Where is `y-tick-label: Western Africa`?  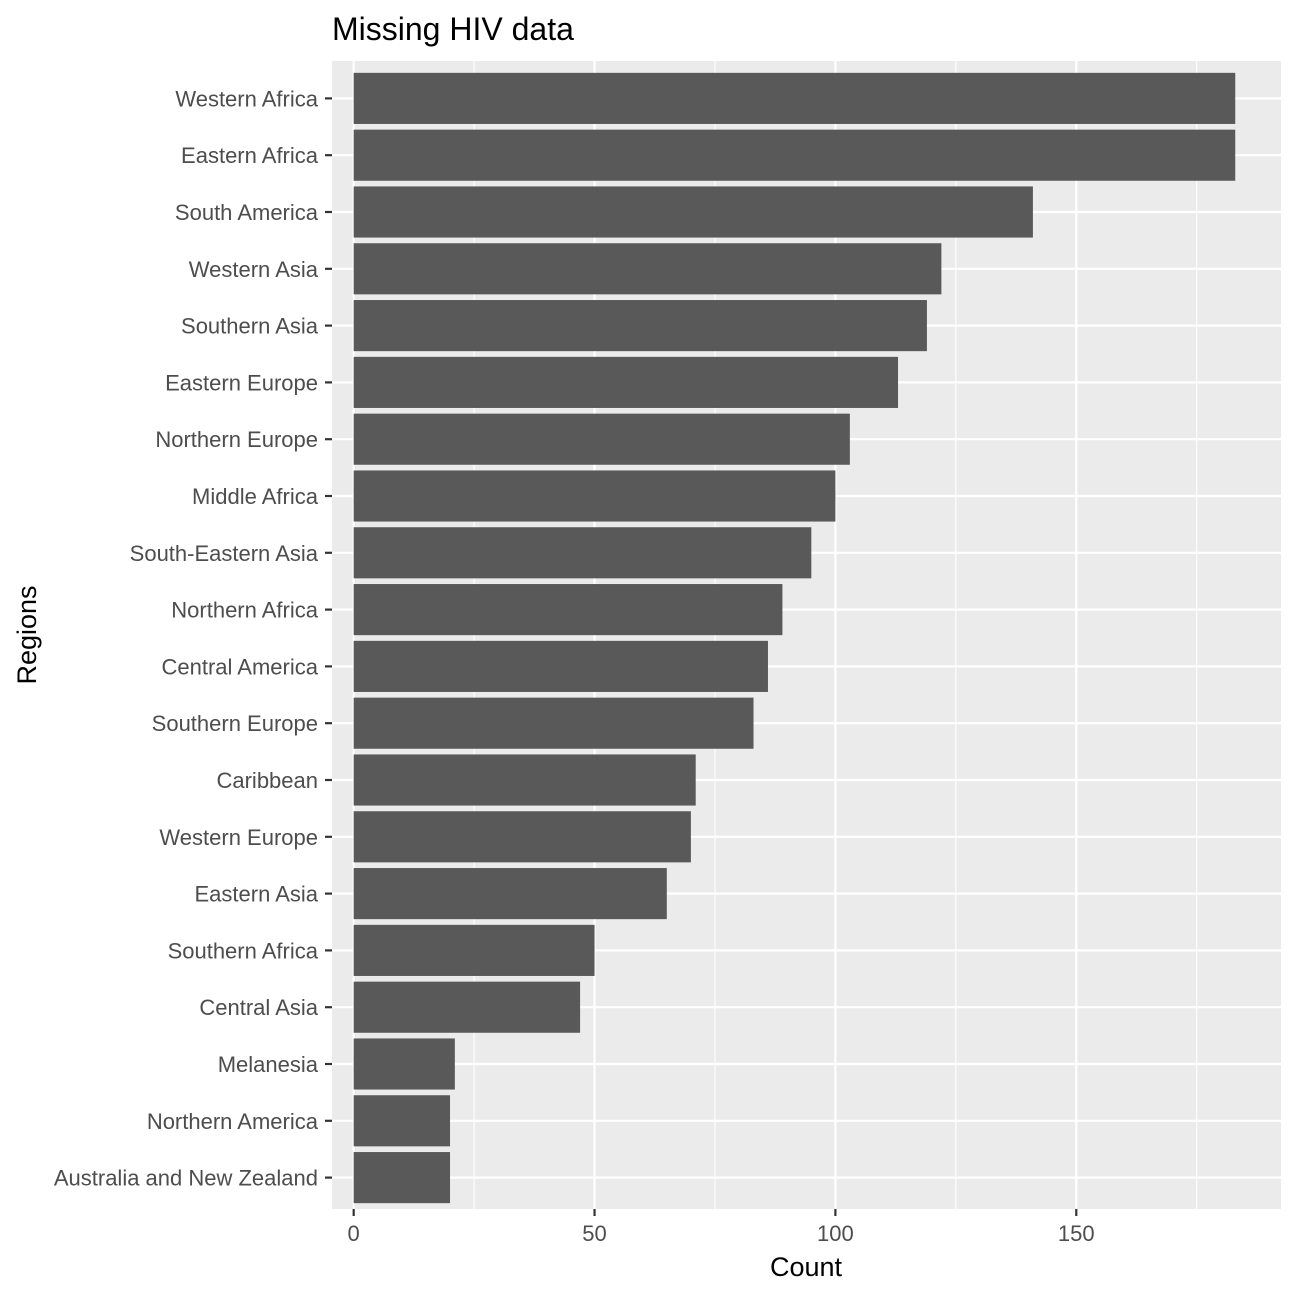 y-tick-label: Western Africa is located at coordinates (246, 98).